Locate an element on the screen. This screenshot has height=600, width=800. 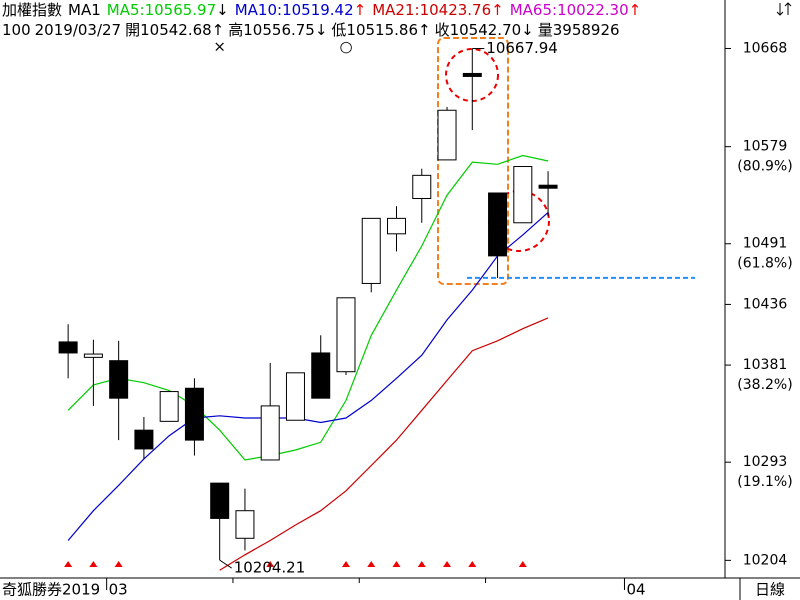
y-tick-label: 10436 is located at coordinates (765, 304).